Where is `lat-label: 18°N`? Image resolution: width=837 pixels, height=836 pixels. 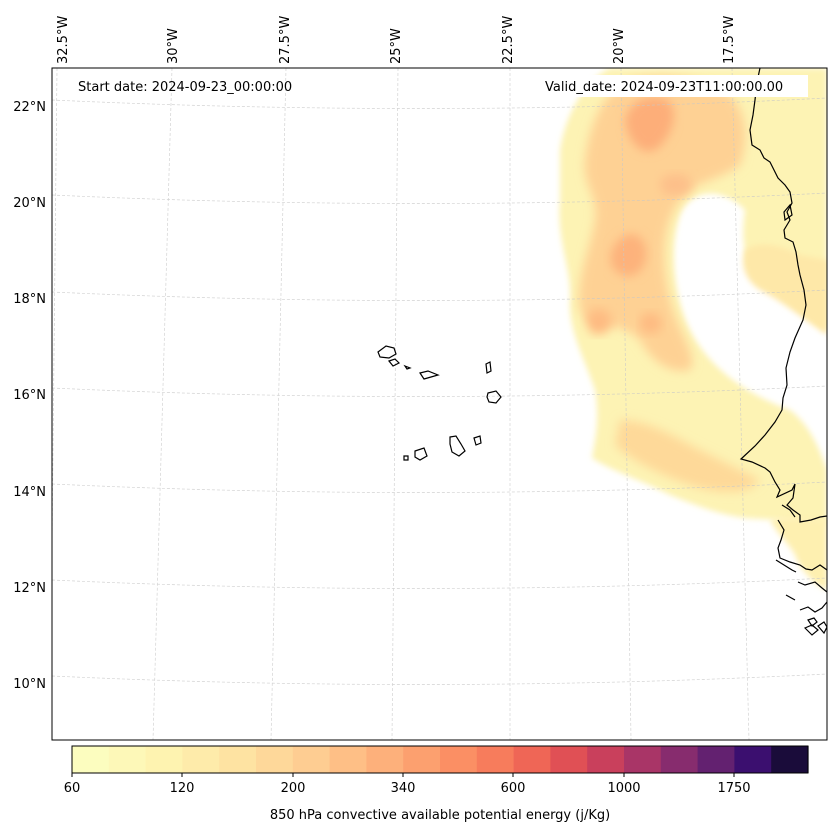 lat-label: 18°N is located at coordinates (29, 299).